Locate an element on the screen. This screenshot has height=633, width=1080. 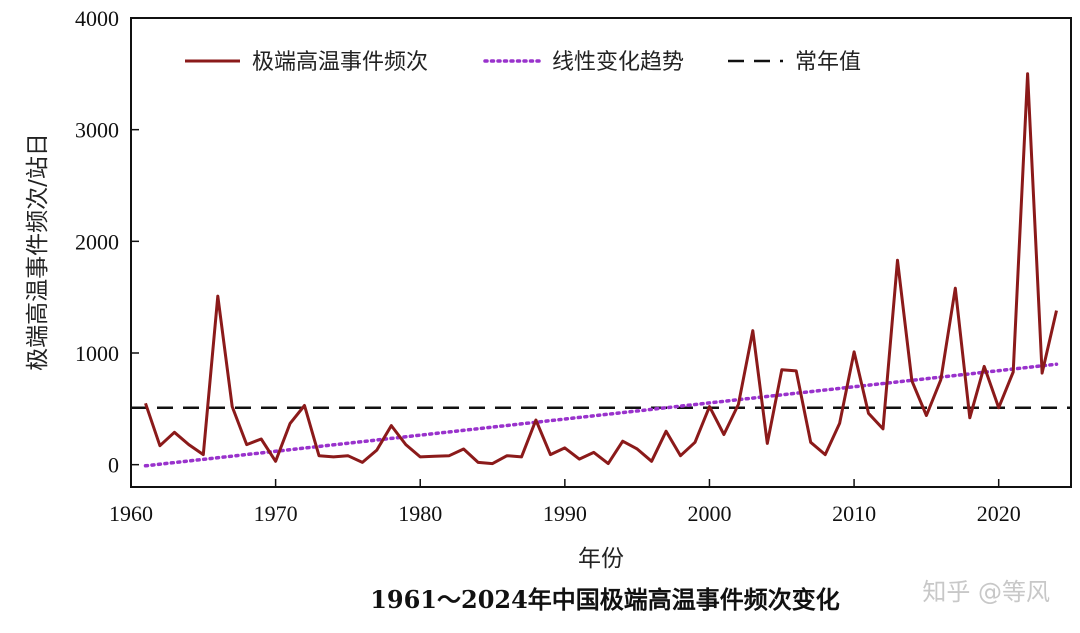
y-tick-label: 2000 is located at coordinates (97, 241).